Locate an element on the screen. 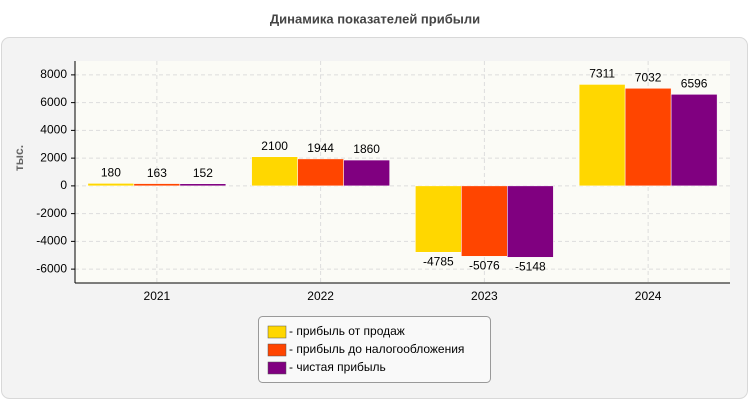  y-tick-label: 2000 is located at coordinates (53, 157).